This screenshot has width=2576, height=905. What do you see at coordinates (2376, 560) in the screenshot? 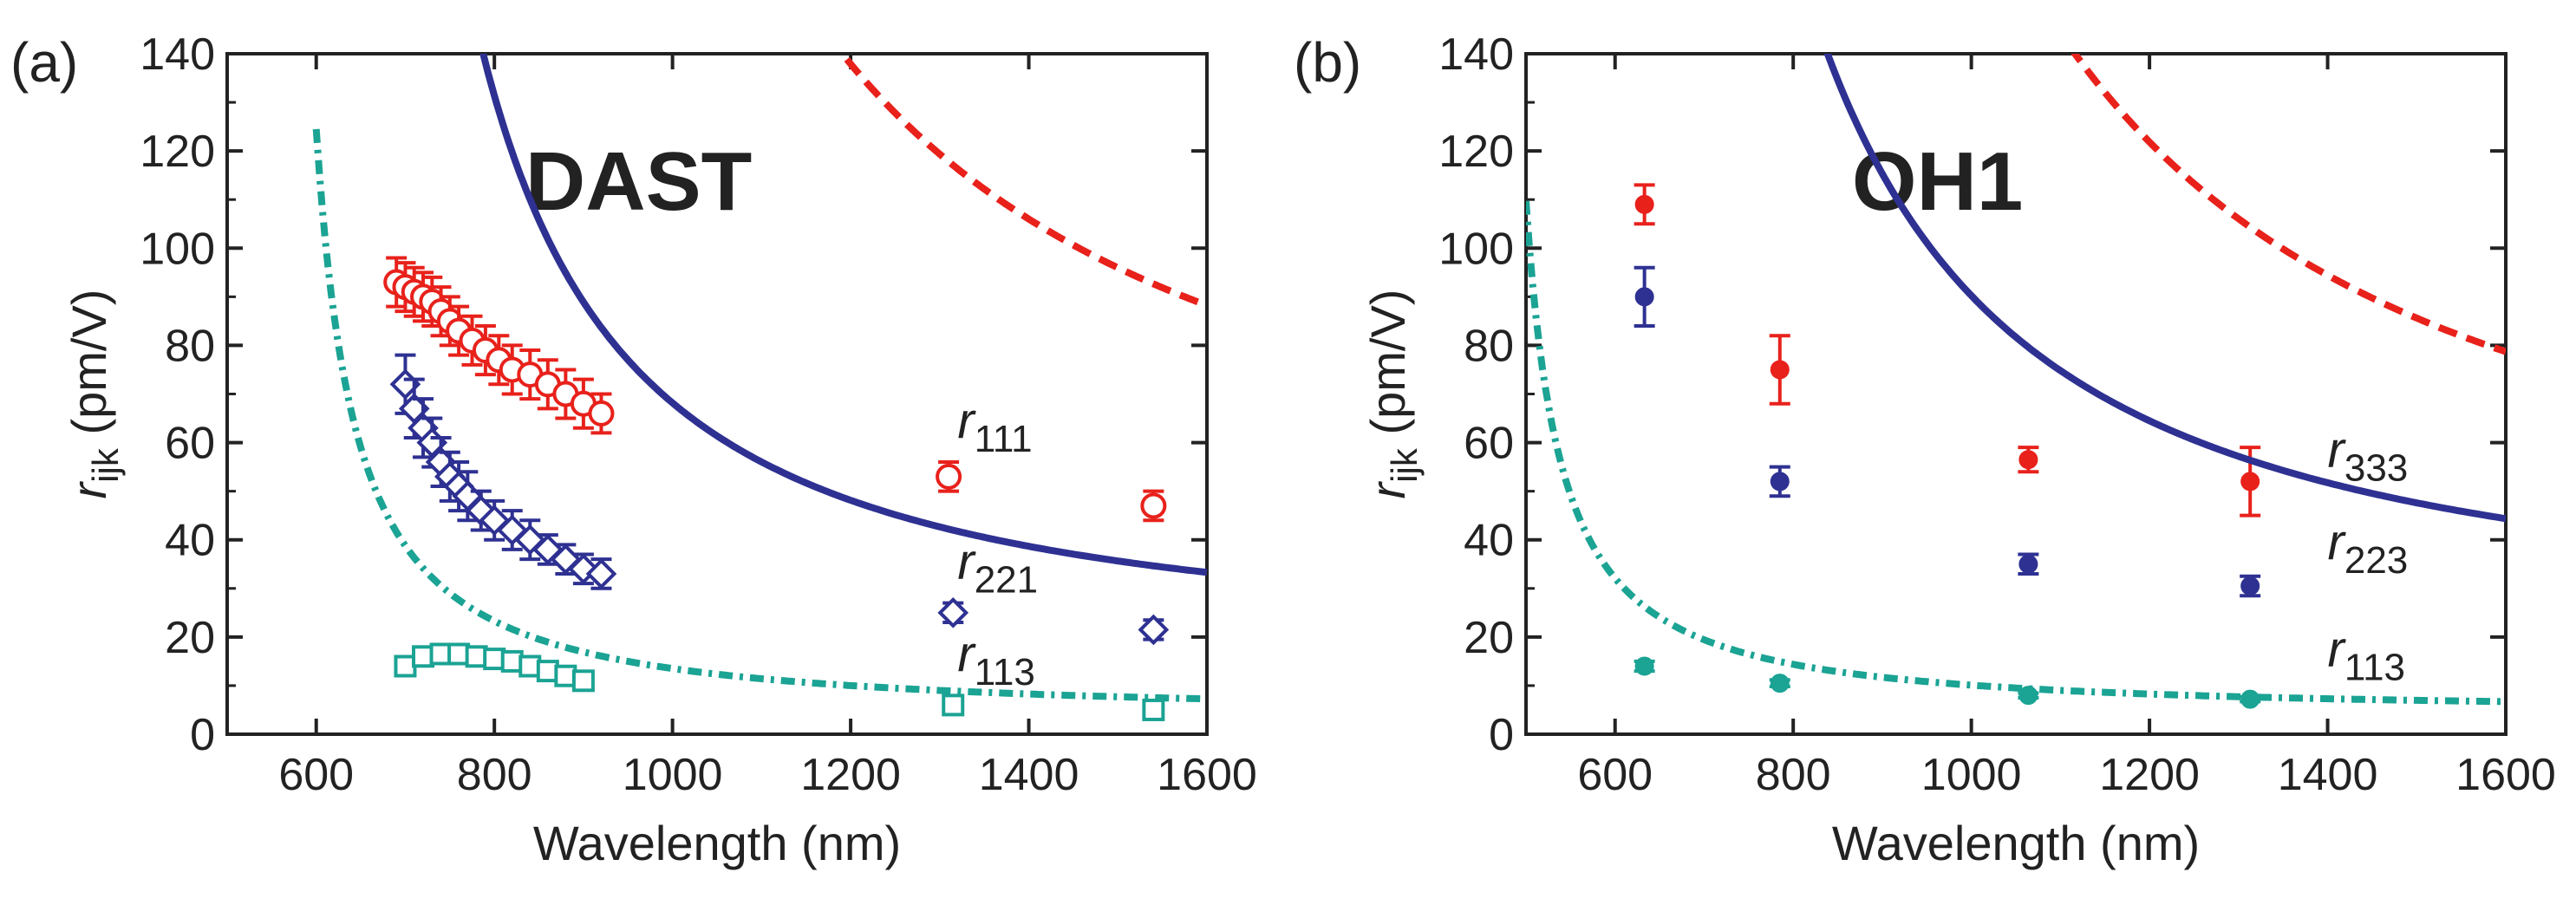
I see `series-label-sub: 223` at bounding box center [2376, 560].